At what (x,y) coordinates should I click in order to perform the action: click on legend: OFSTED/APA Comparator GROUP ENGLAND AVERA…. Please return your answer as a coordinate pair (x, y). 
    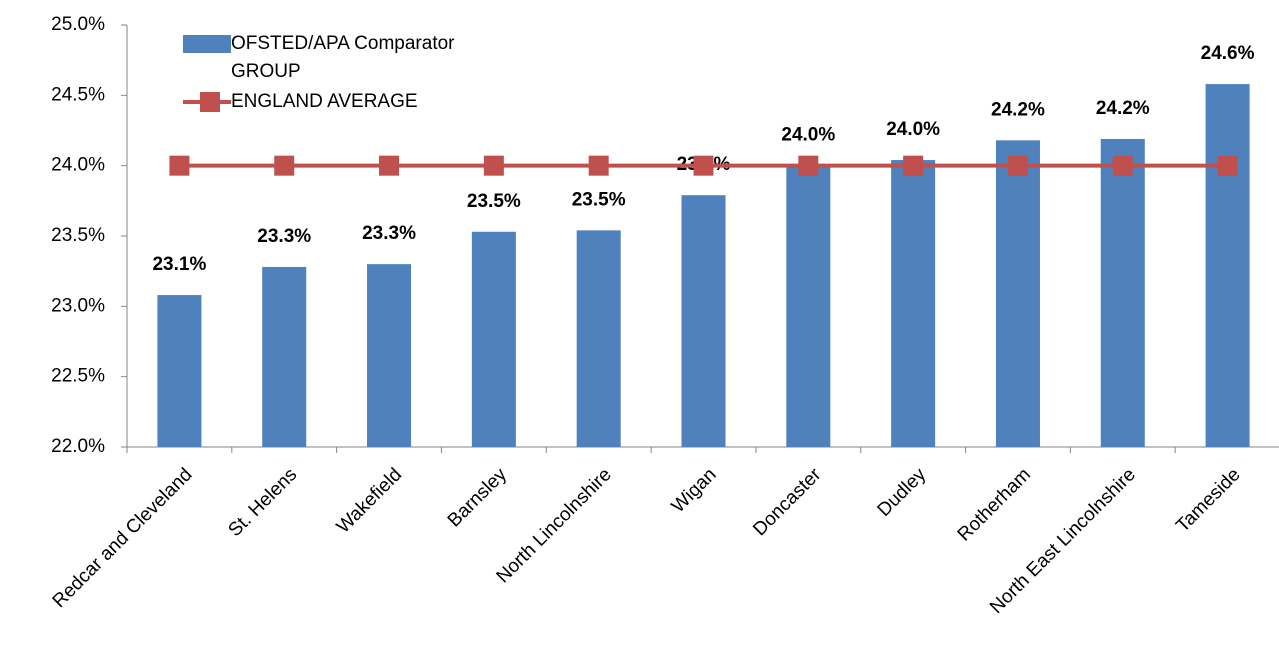
    Looking at the image, I should click on (327, 74).